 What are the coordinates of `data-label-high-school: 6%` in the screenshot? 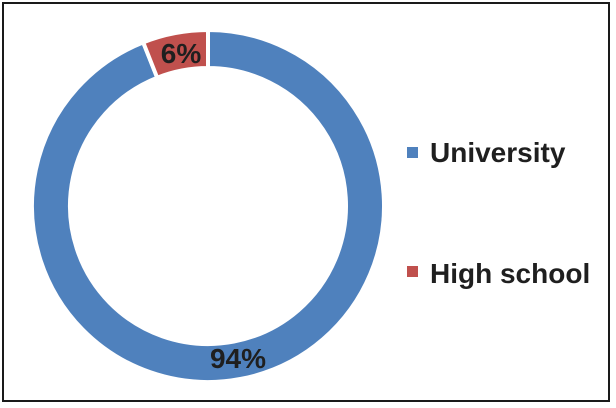 It's located at (181, 53).